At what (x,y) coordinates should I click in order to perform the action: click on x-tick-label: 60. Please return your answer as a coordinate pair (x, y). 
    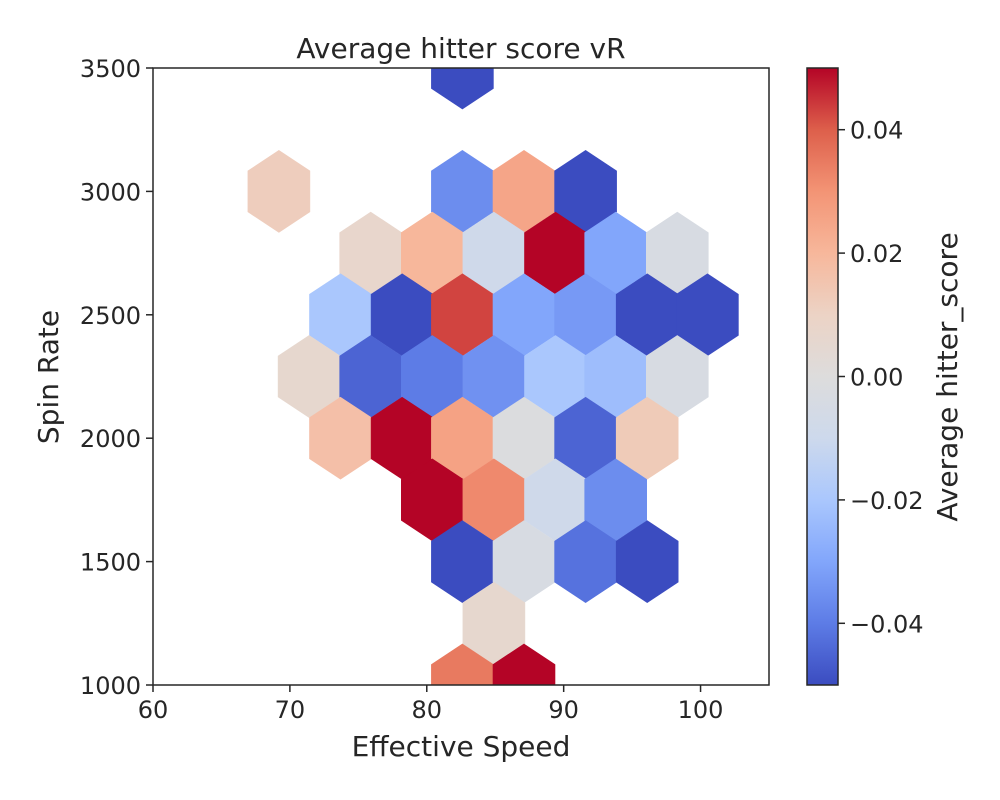
    Looking at the image, I should click on (153, 710).